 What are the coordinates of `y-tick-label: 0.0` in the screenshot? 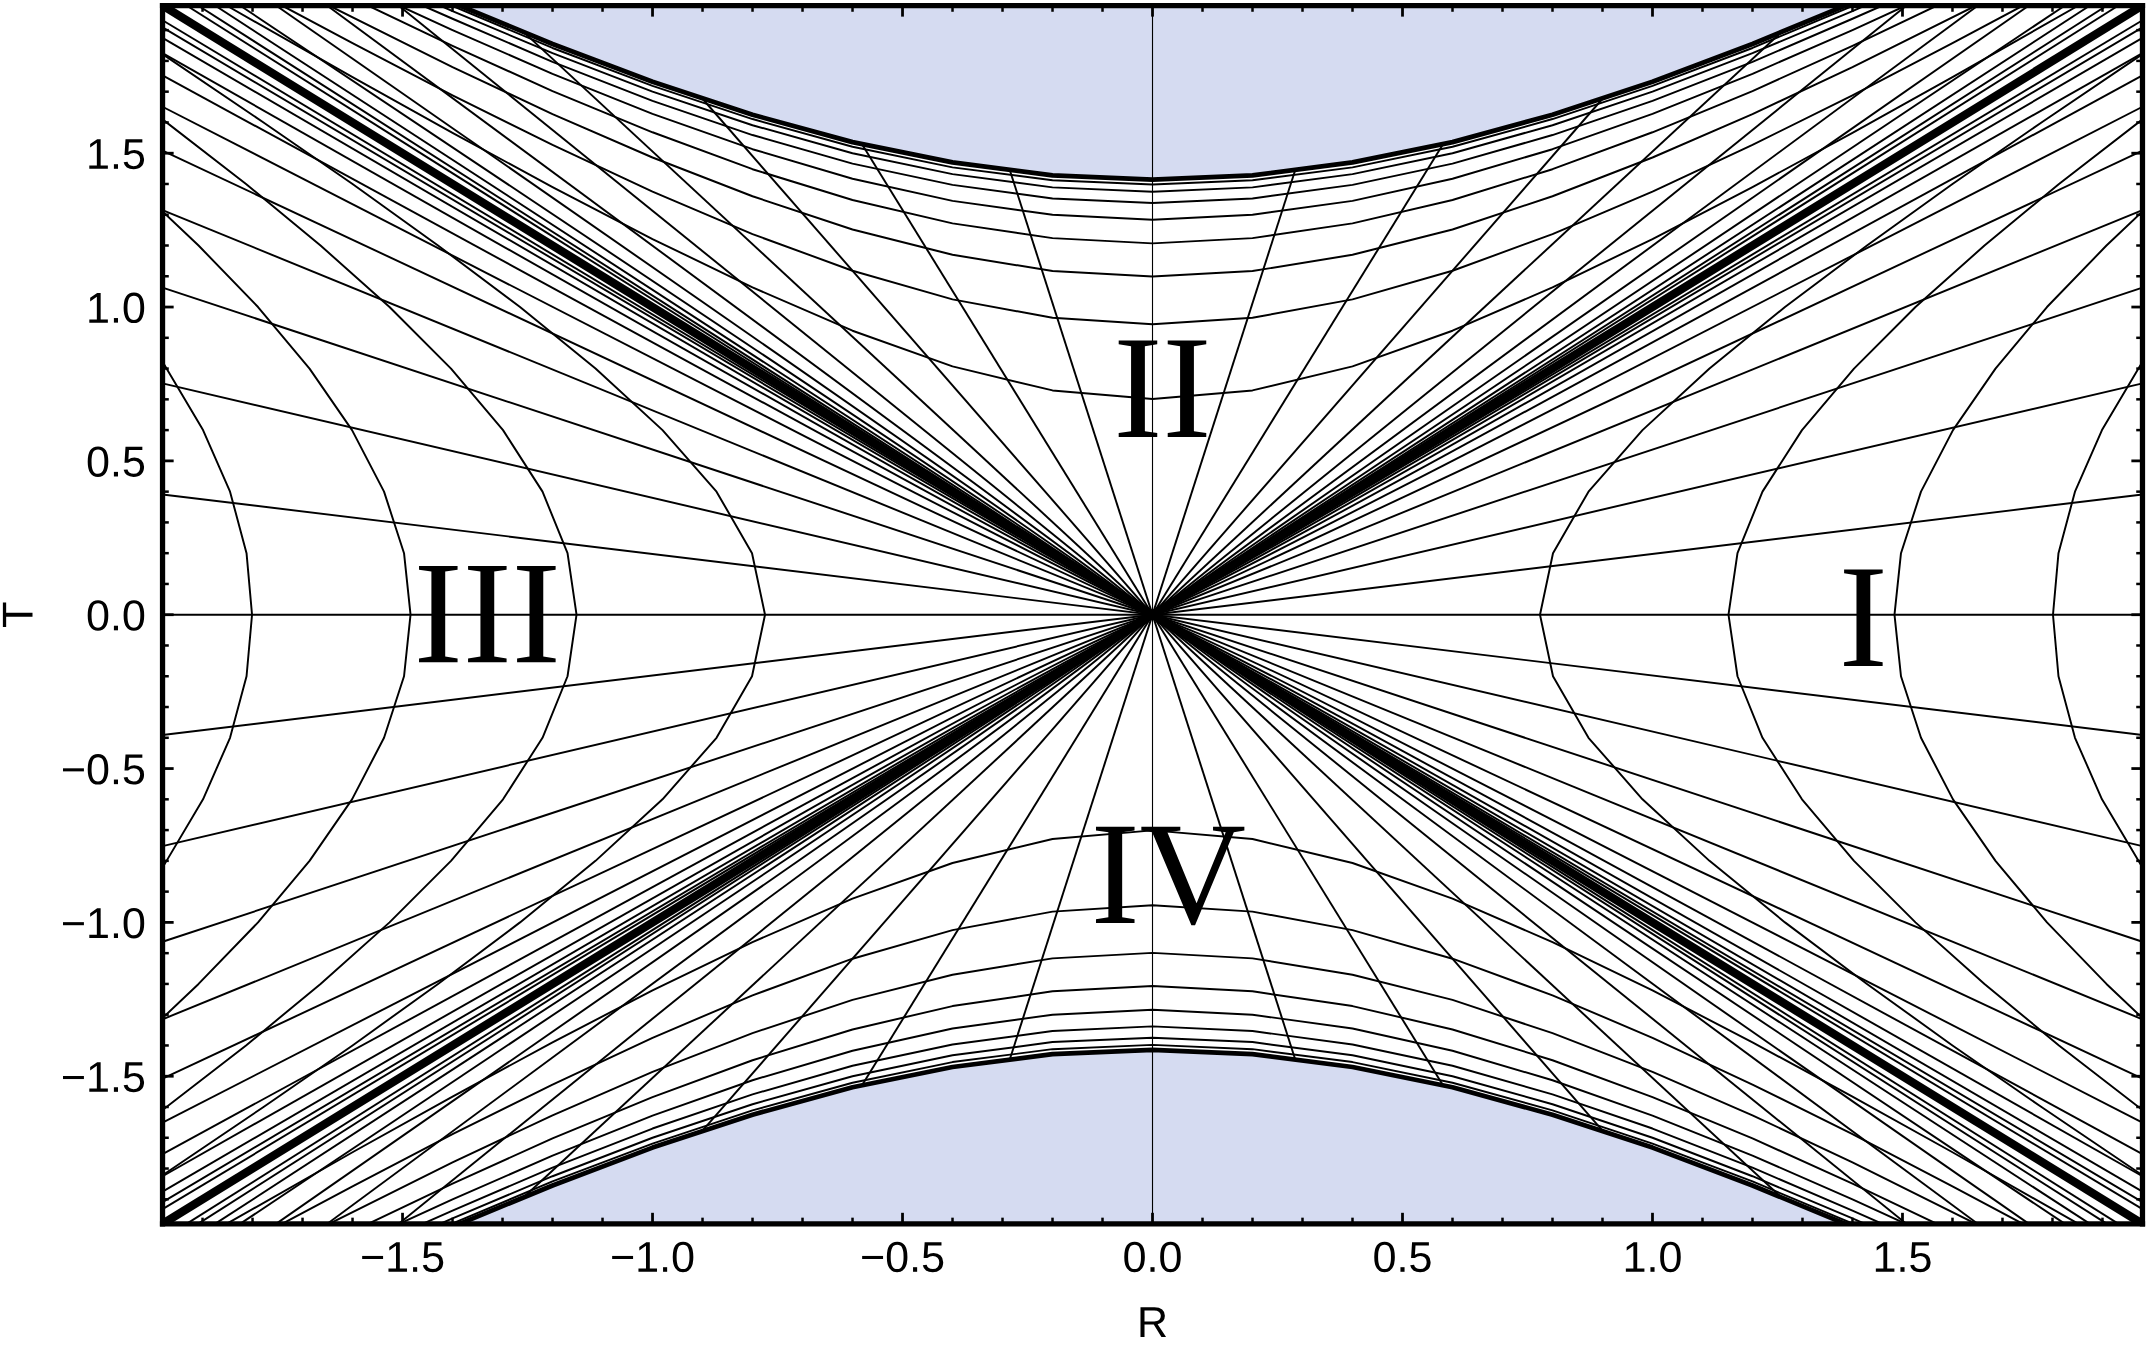 It's located at (116, 615).